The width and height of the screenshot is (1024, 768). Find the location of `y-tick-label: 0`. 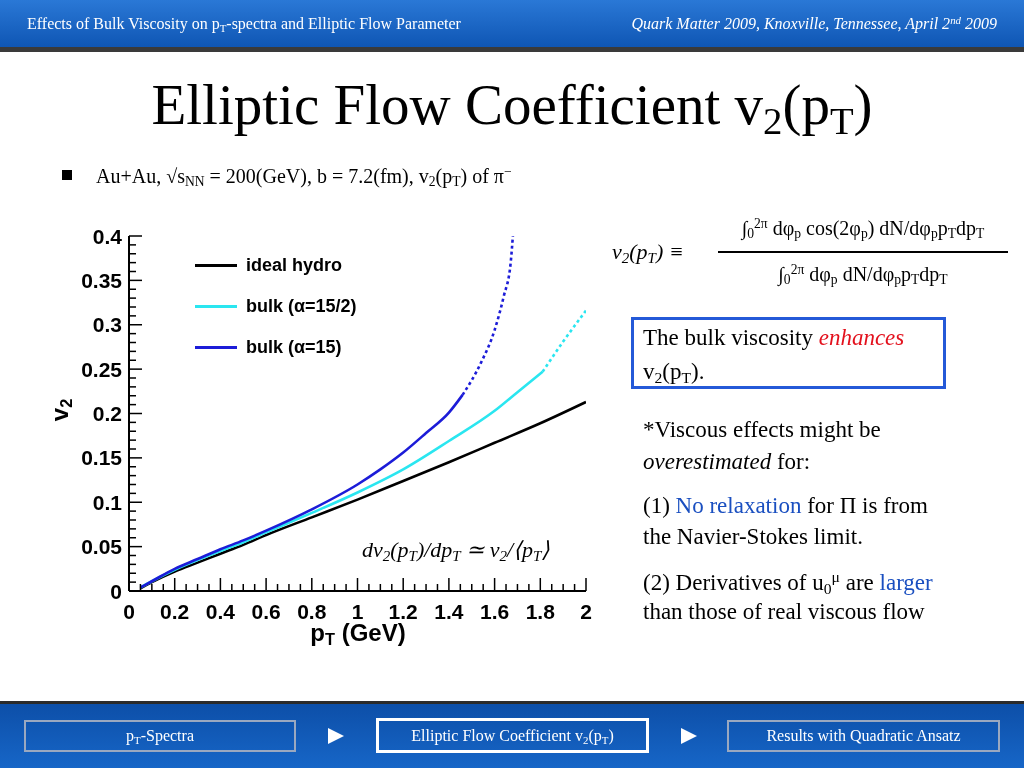

y-tick-label: 0 is located at coordinates (116, 591).